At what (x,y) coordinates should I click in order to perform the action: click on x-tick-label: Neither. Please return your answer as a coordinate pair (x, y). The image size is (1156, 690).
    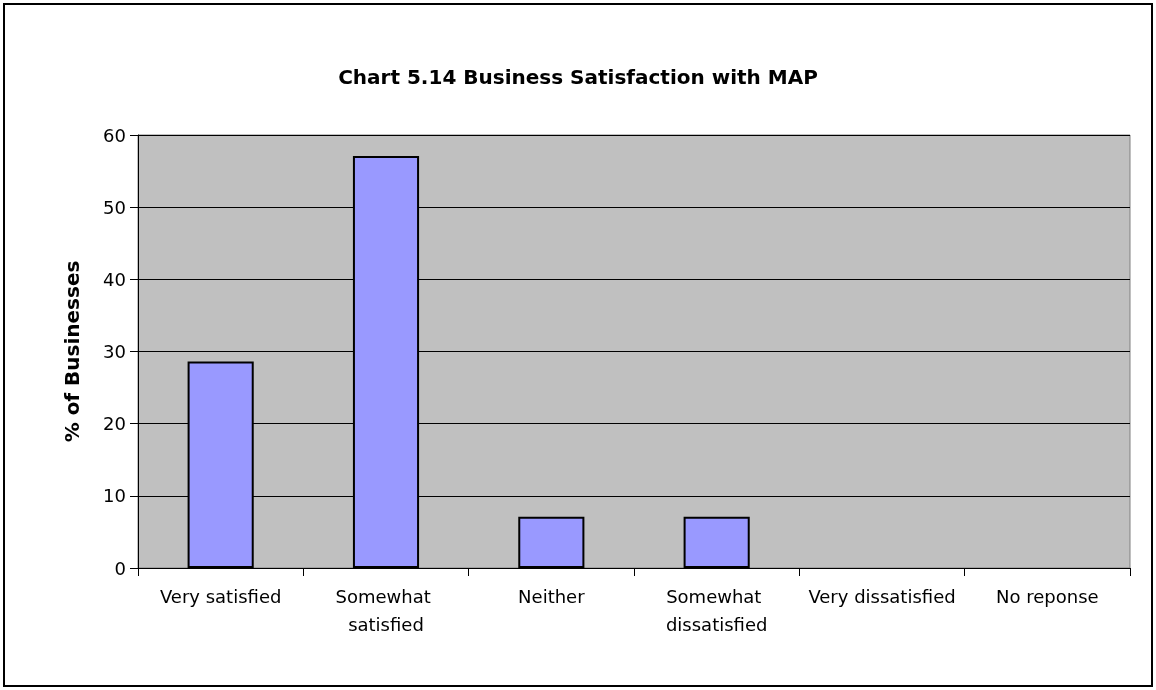
    Looking at the image, I should click on (552, 596).